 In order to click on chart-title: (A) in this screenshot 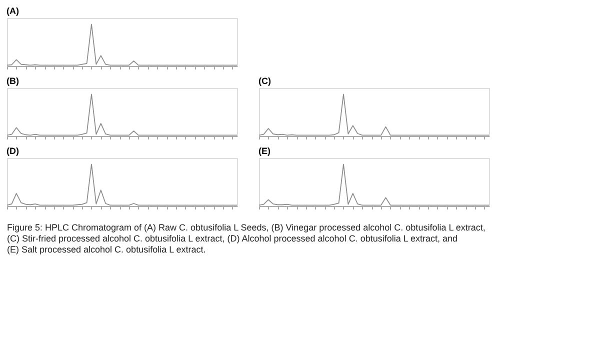, I will do `click(12, 11)`.